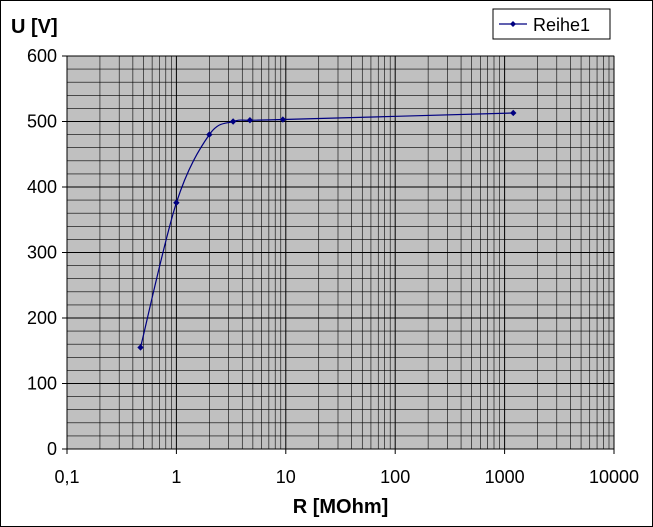 The height and width of the screenshot is (527, 653). What do you see at coordinates (614, 477) in the screenshot?
I see `x-tick-label: 10000` at bounding box center [614, 477].